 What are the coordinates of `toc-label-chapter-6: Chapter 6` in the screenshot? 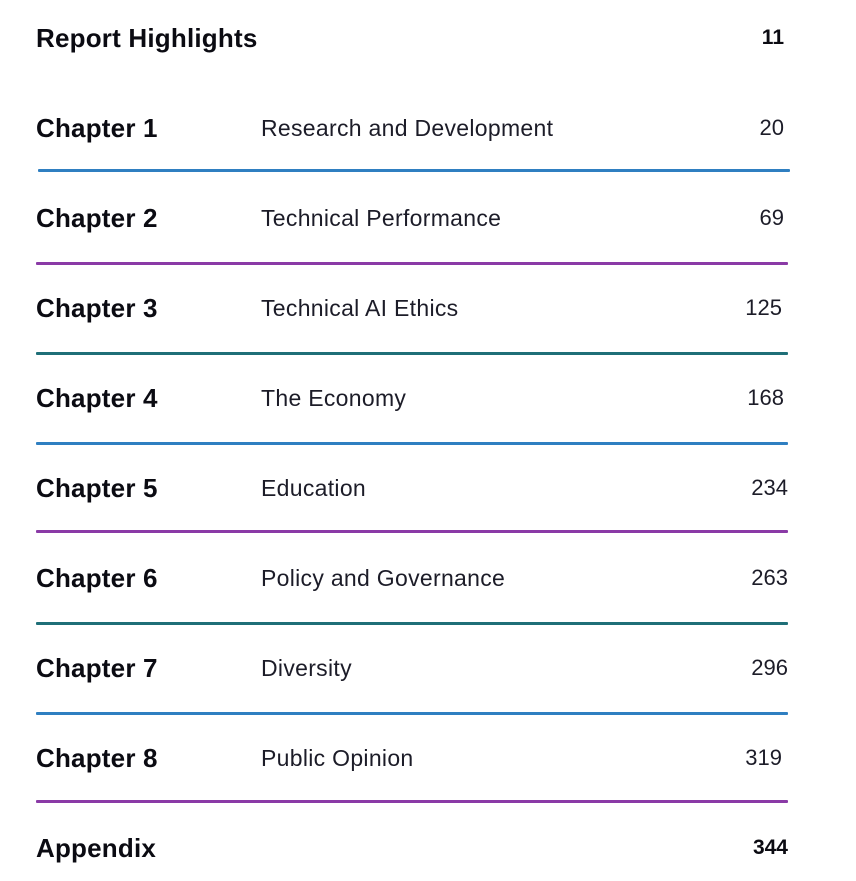 It's located at (97, 578).